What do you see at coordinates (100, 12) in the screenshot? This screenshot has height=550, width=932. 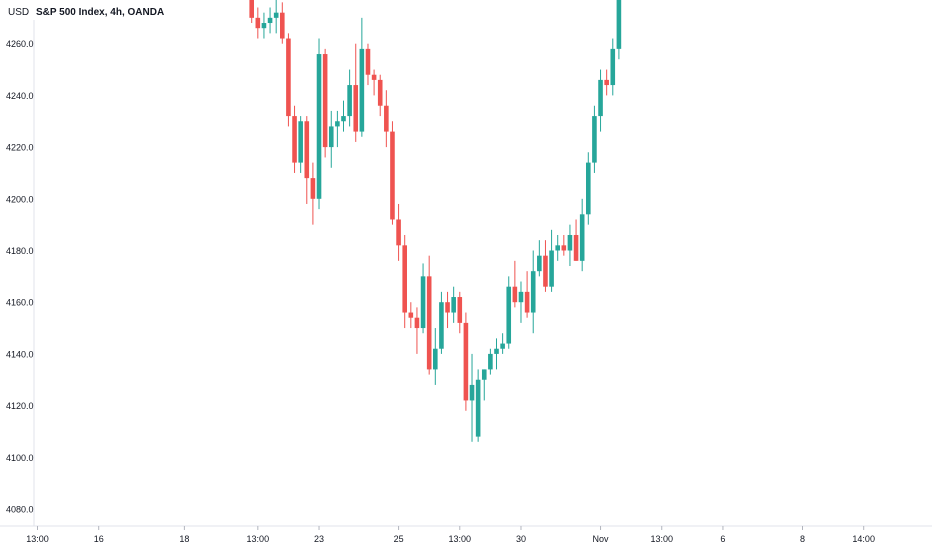 I see `chart-title: S&P 500 Index, 4h, OANDA` at bounding box center [100, 12].